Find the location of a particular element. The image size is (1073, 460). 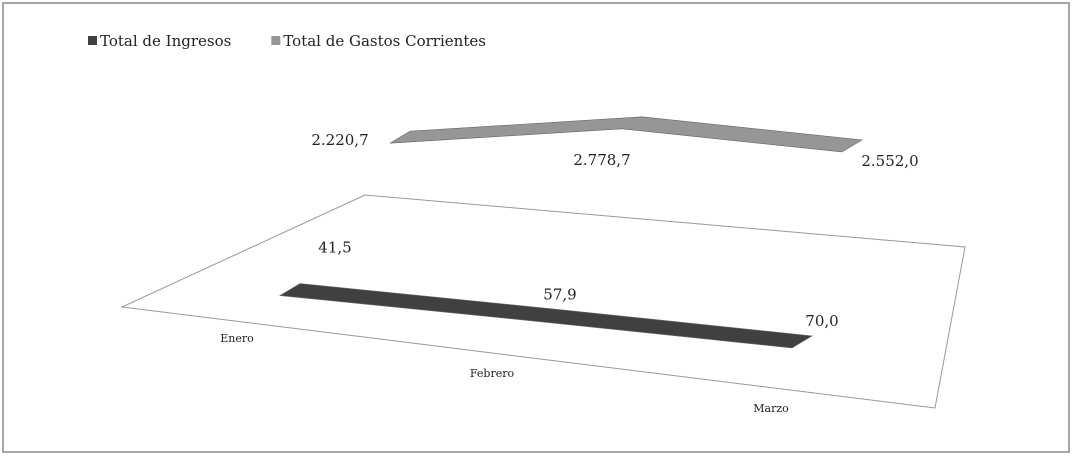

data-label: 41,5 is located at coordinates (334, 248).